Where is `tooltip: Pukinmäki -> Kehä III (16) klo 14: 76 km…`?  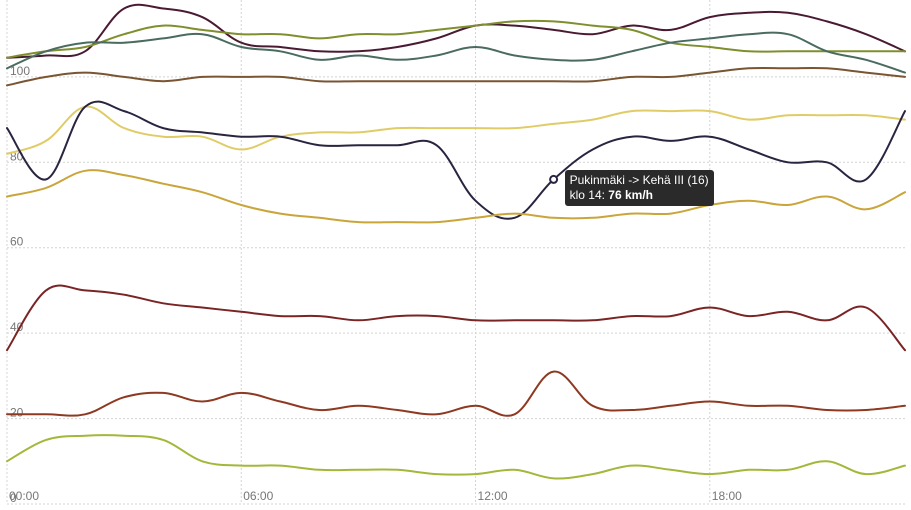 tooltip: Pukinmäki -> Kehä III (16) klo 14: 76 km… is located at coordinates (639, 188).